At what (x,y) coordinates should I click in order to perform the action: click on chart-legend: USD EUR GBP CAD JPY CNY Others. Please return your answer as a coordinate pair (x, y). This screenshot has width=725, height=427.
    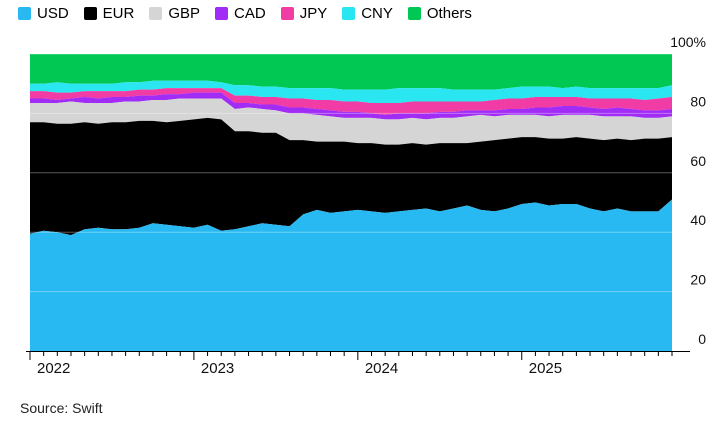
    Looking at the image, I should click on (252, 13).